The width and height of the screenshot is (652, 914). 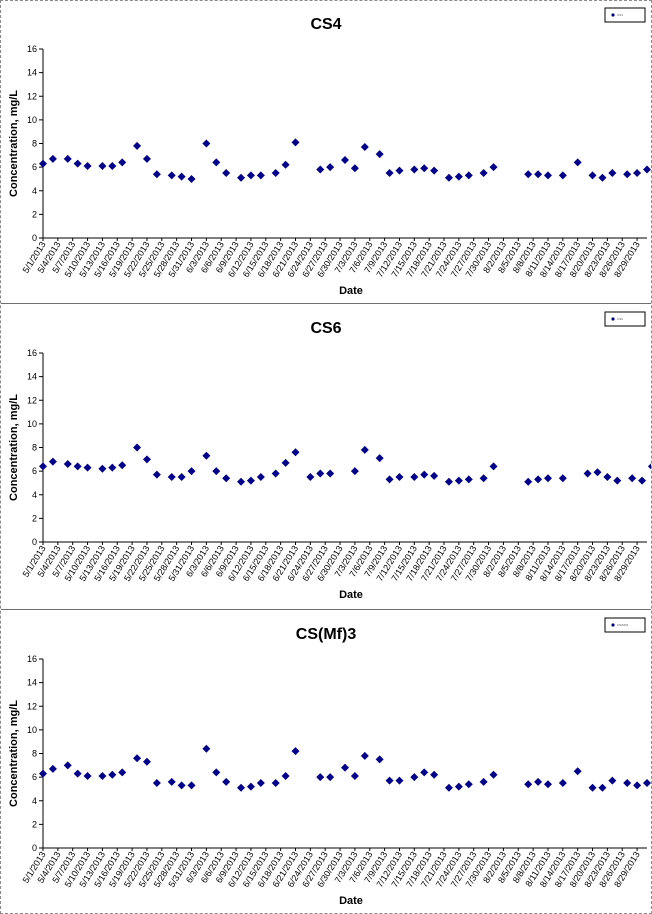 What do you see at coordinates (34, 824) in the screenshot?
I see `y-tick-label: 2` at bounding box center [34, 824].